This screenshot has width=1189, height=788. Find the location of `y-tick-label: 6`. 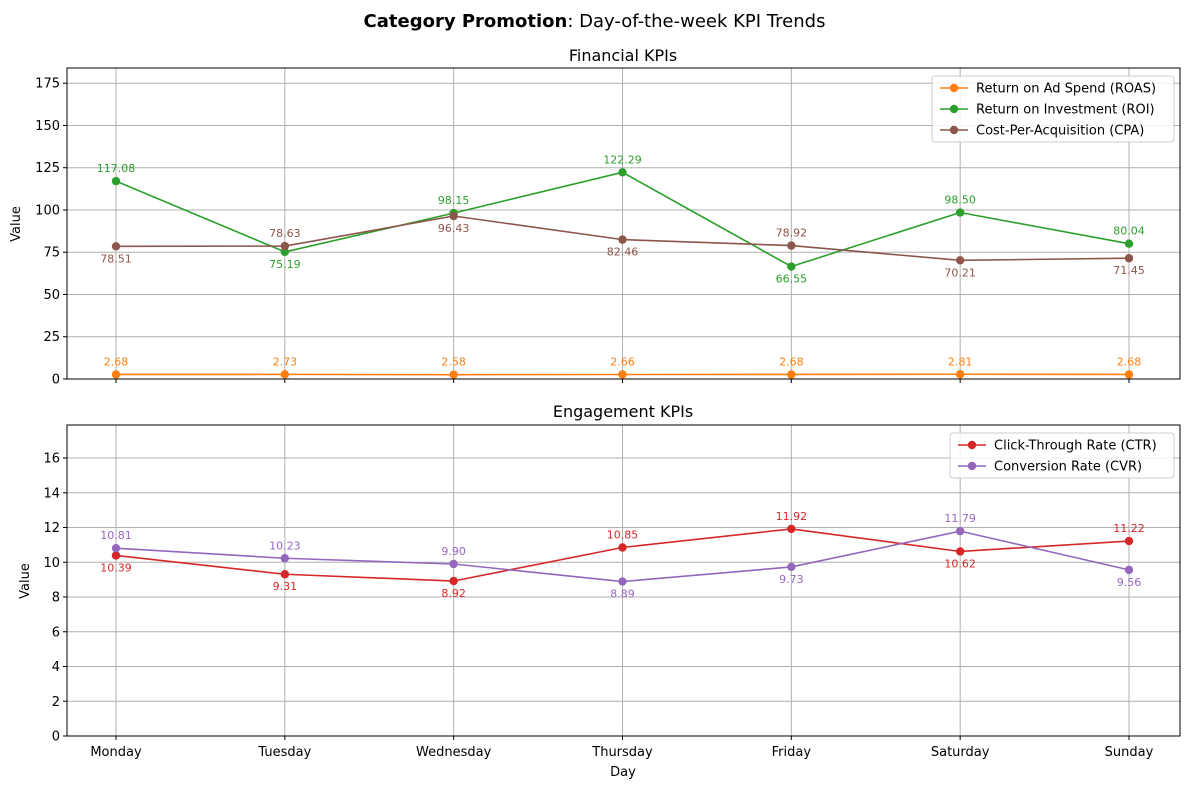

y-tick-label: 6 is located at coordinates (56, 632).